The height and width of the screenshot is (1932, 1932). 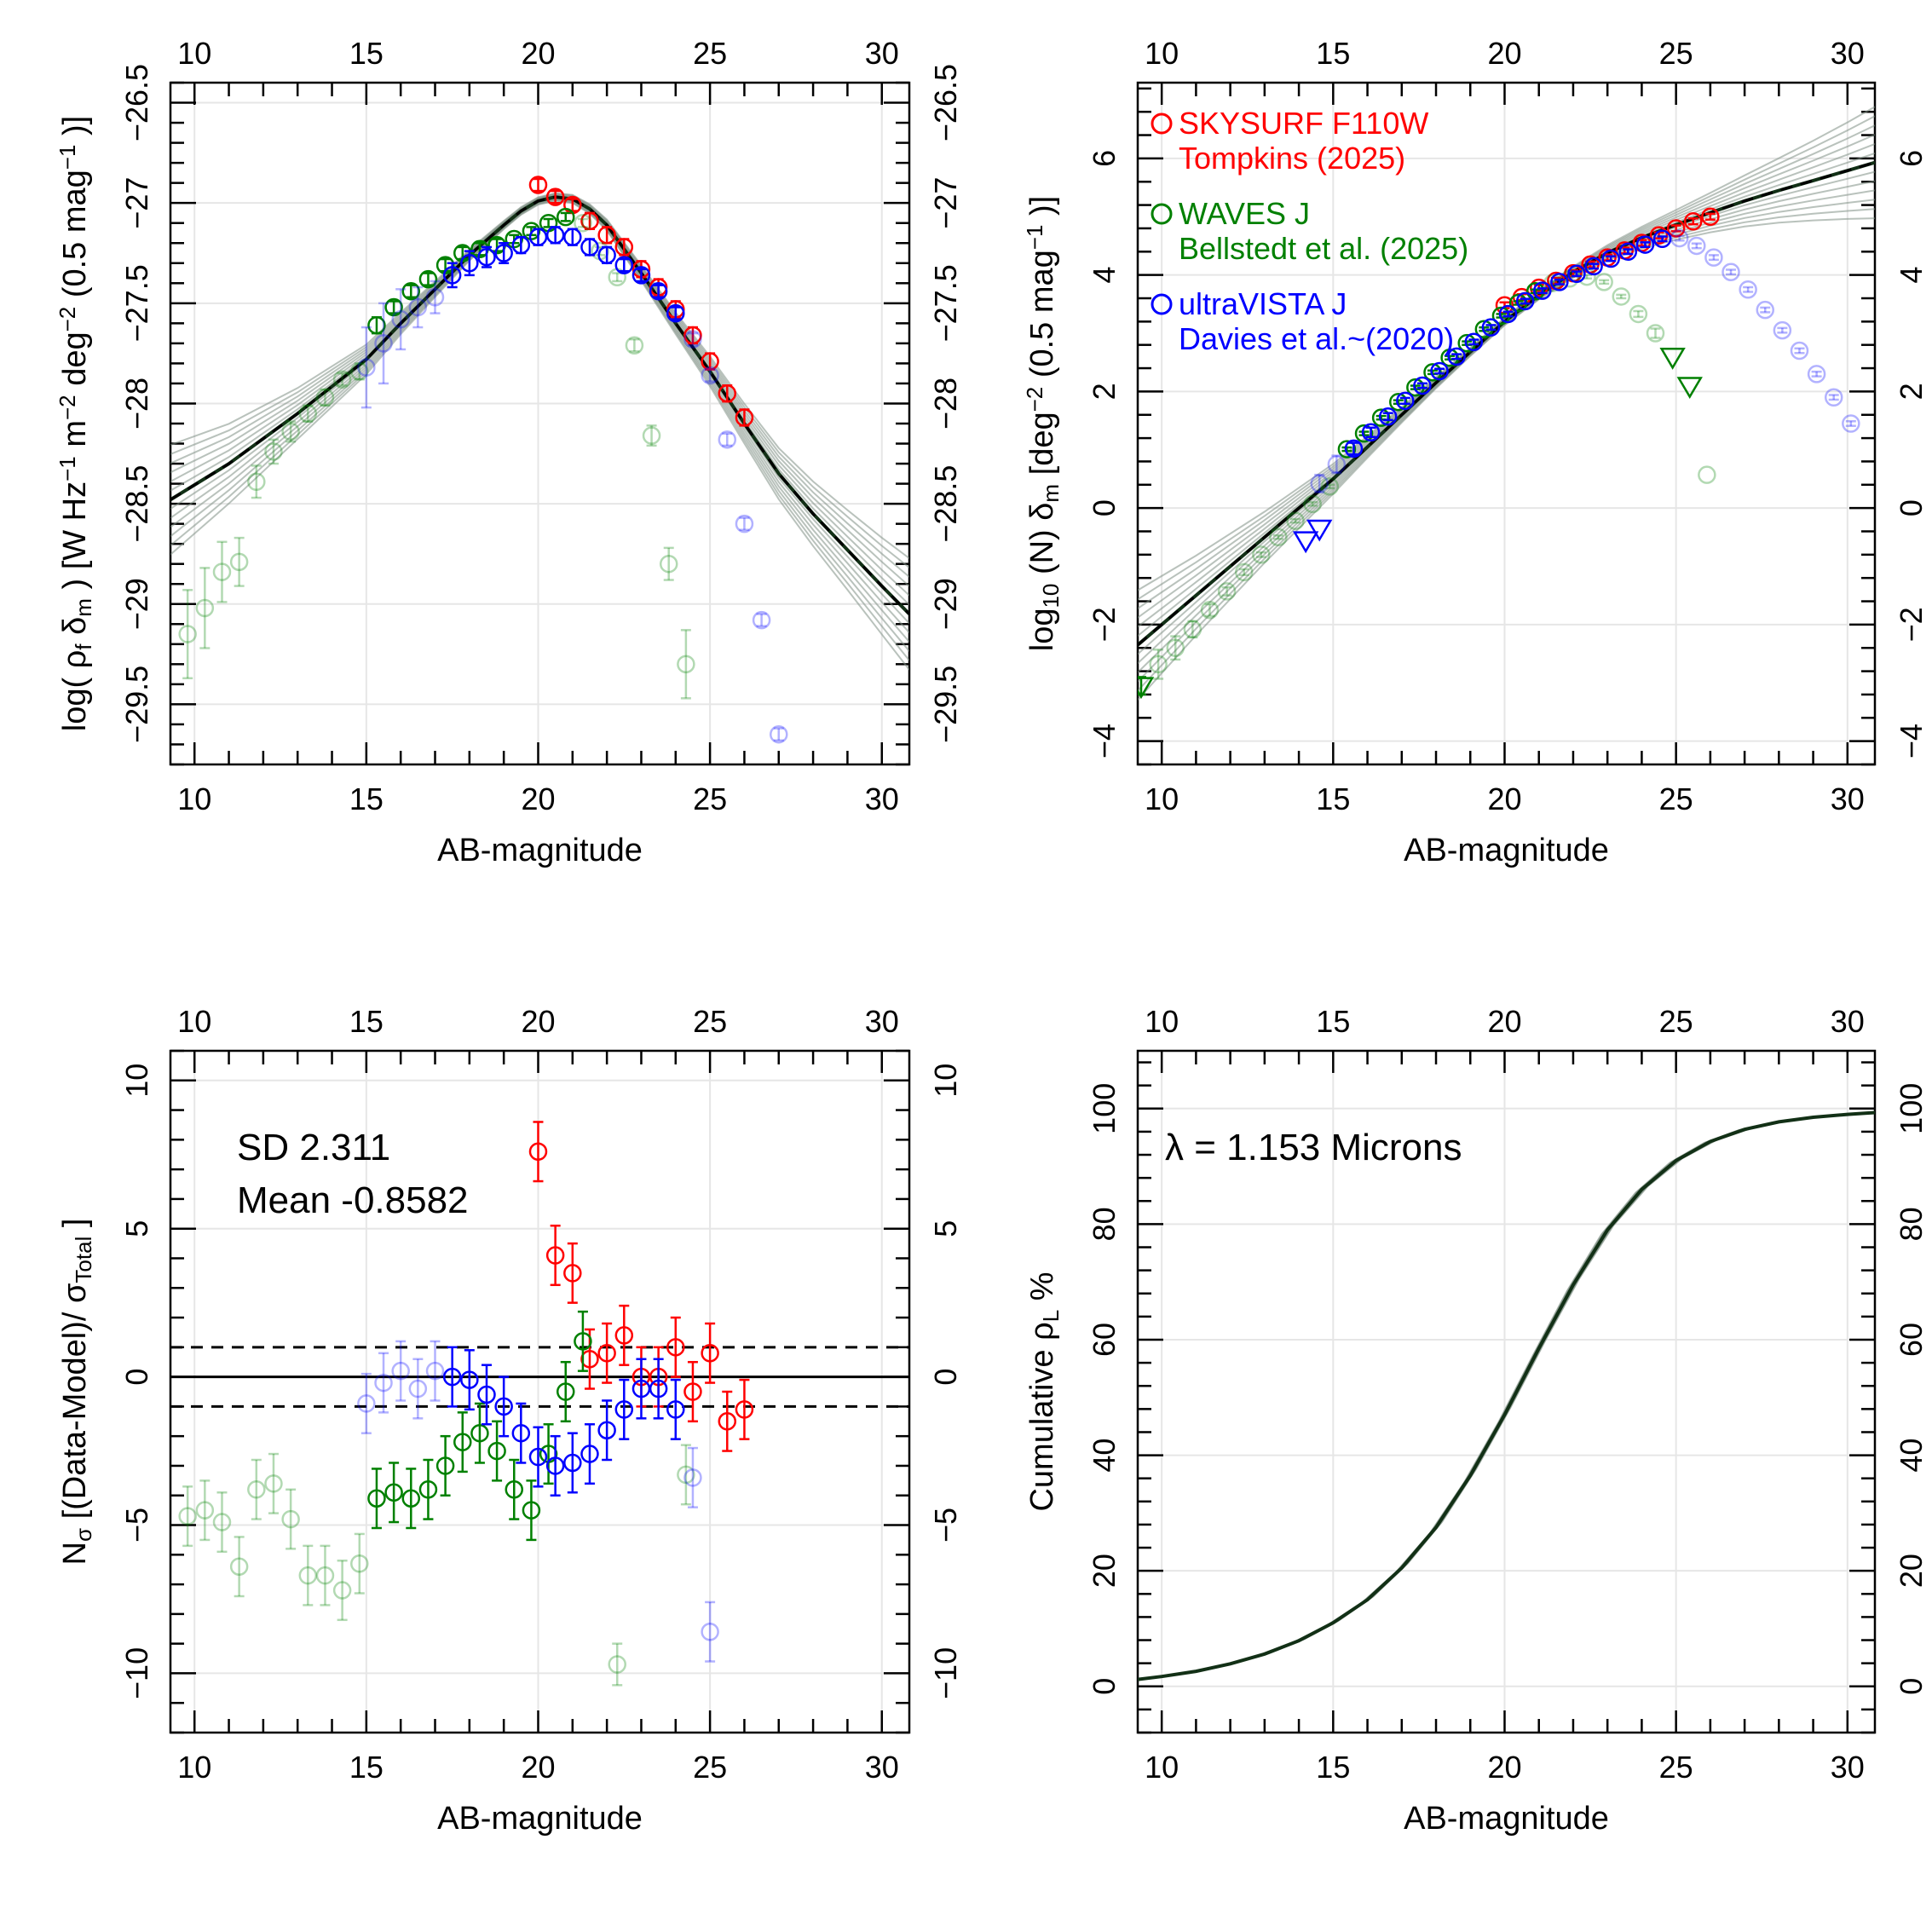 I want to click on legend-reference: Tompkins (2025), so click(x=1292, y=159).